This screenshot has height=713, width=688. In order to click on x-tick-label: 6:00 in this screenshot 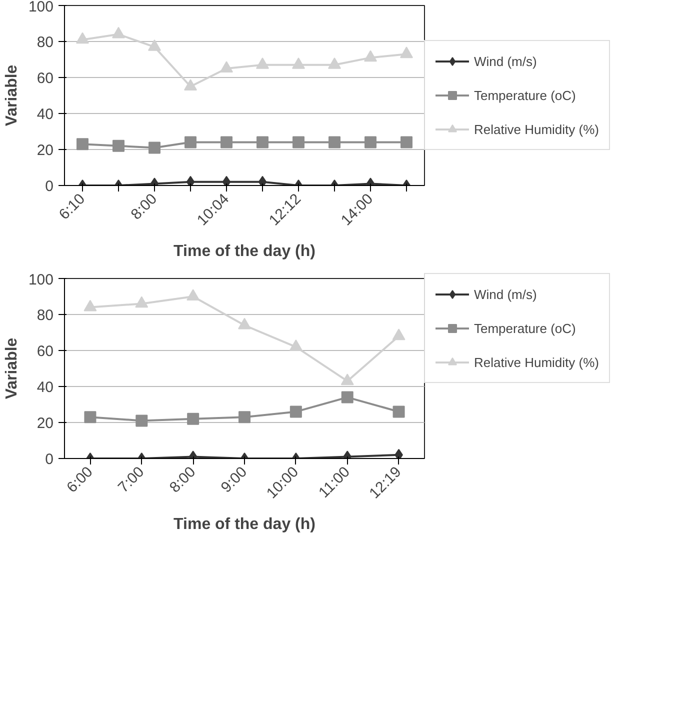, I will do `click(80, 479)`.